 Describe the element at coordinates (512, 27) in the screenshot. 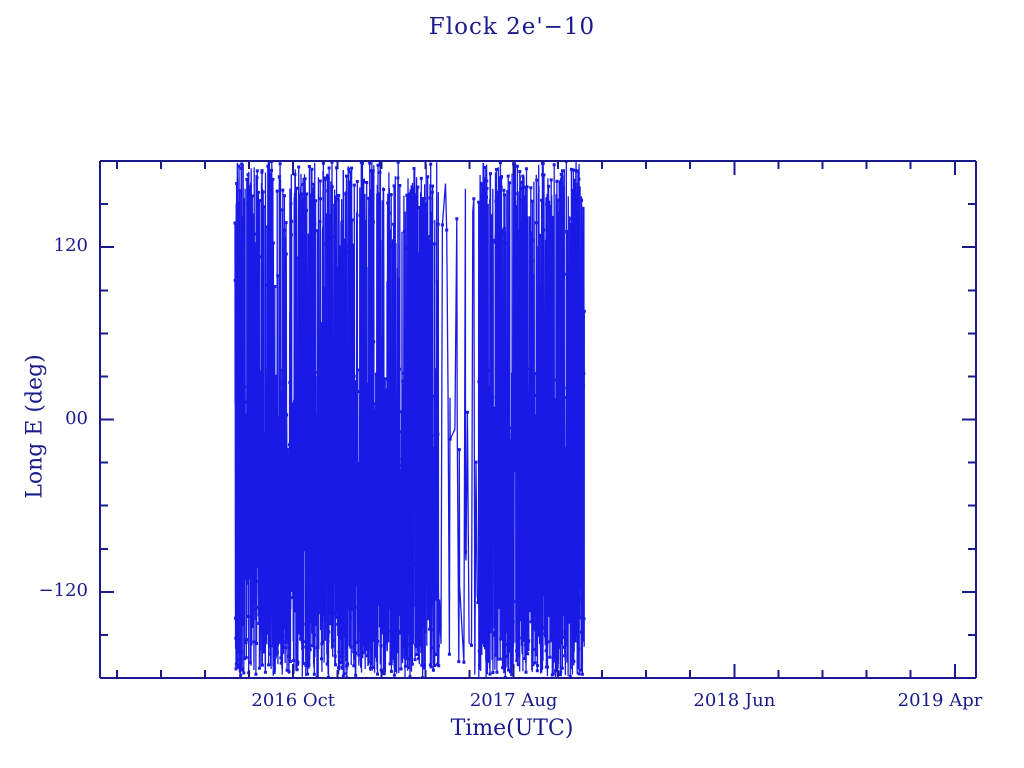

I see `chart-title: Flock 2e'−10` at that location.